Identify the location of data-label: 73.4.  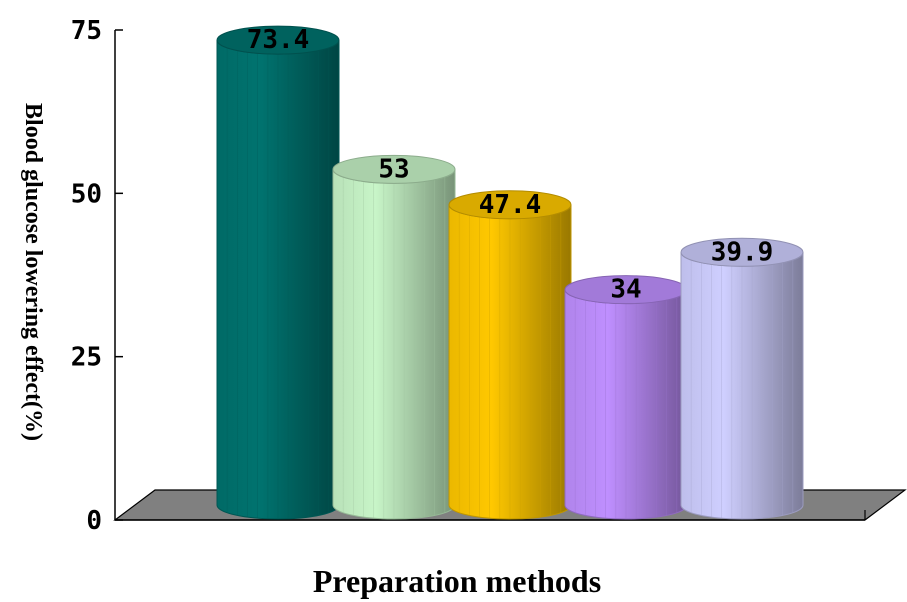
(278, 40).